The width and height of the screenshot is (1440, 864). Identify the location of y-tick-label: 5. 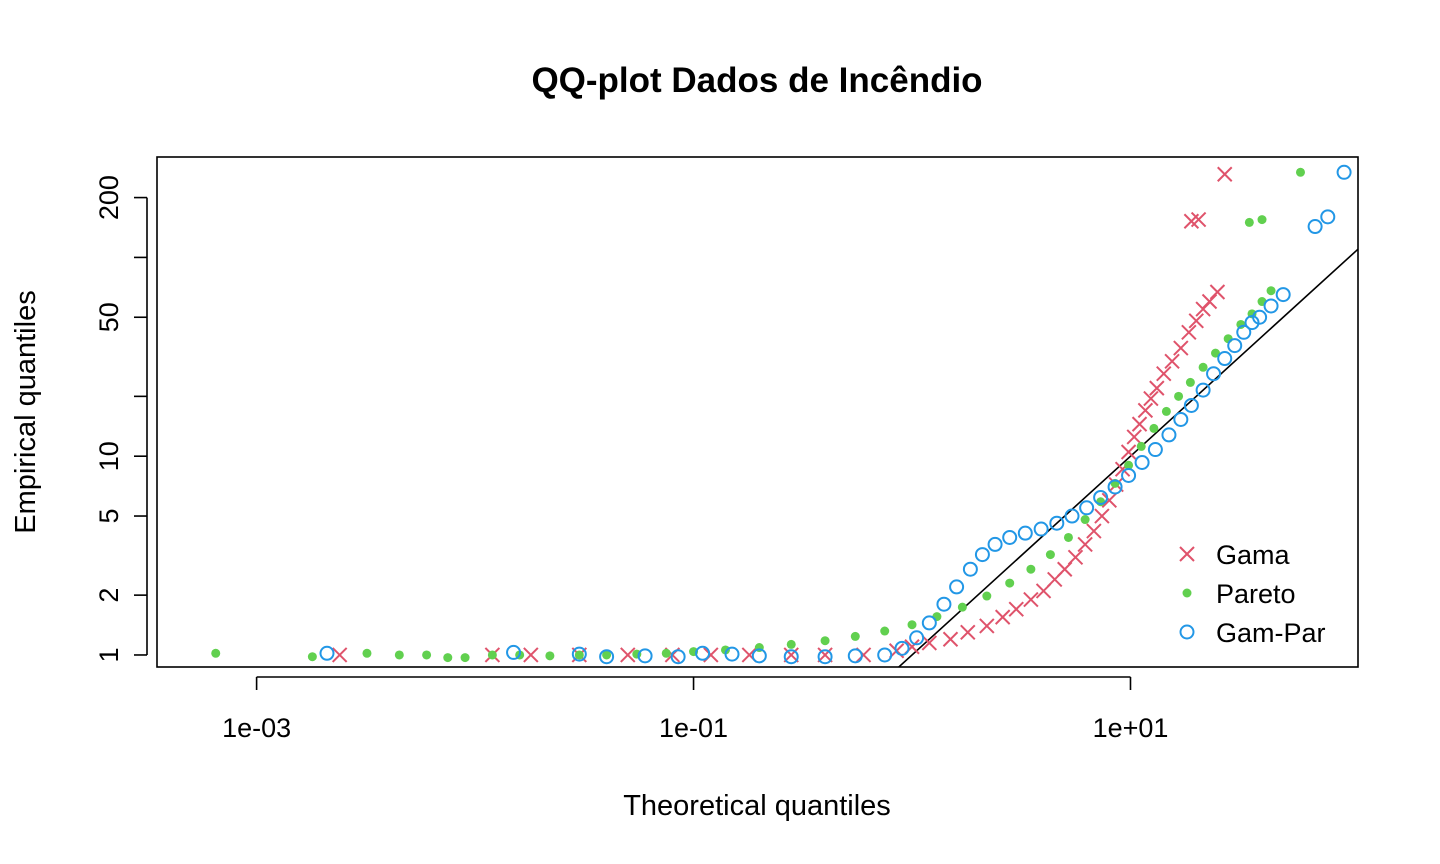
(109, 516).